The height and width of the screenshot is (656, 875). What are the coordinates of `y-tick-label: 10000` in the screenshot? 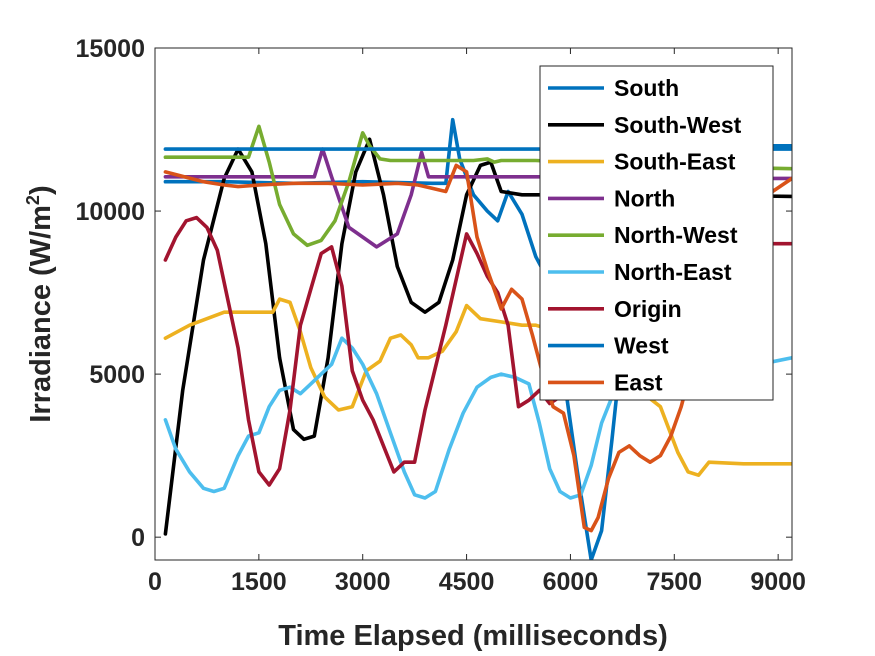 It's located at (110, 212).